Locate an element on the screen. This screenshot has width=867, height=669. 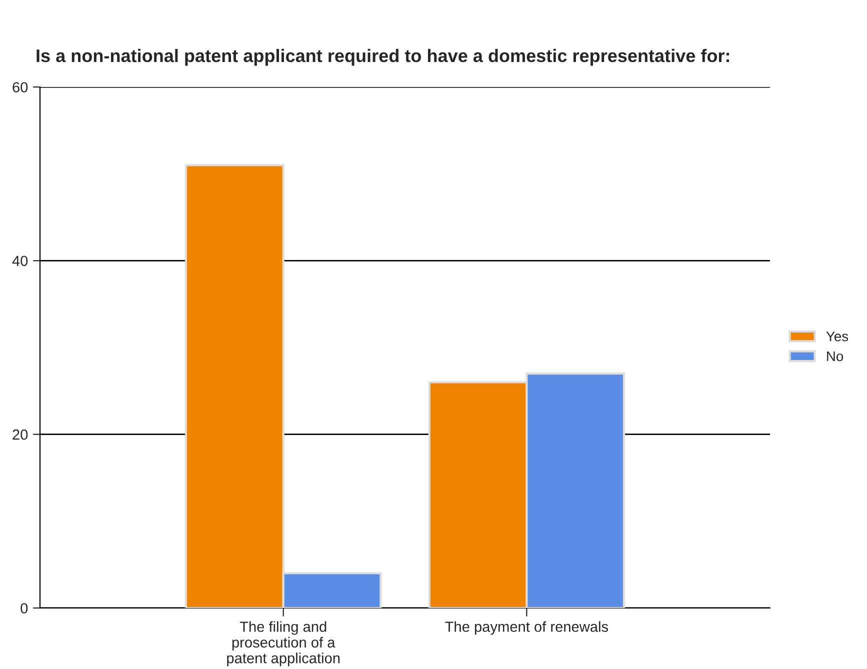
y-tick-label: 20 is located at coordinates (20, 434).